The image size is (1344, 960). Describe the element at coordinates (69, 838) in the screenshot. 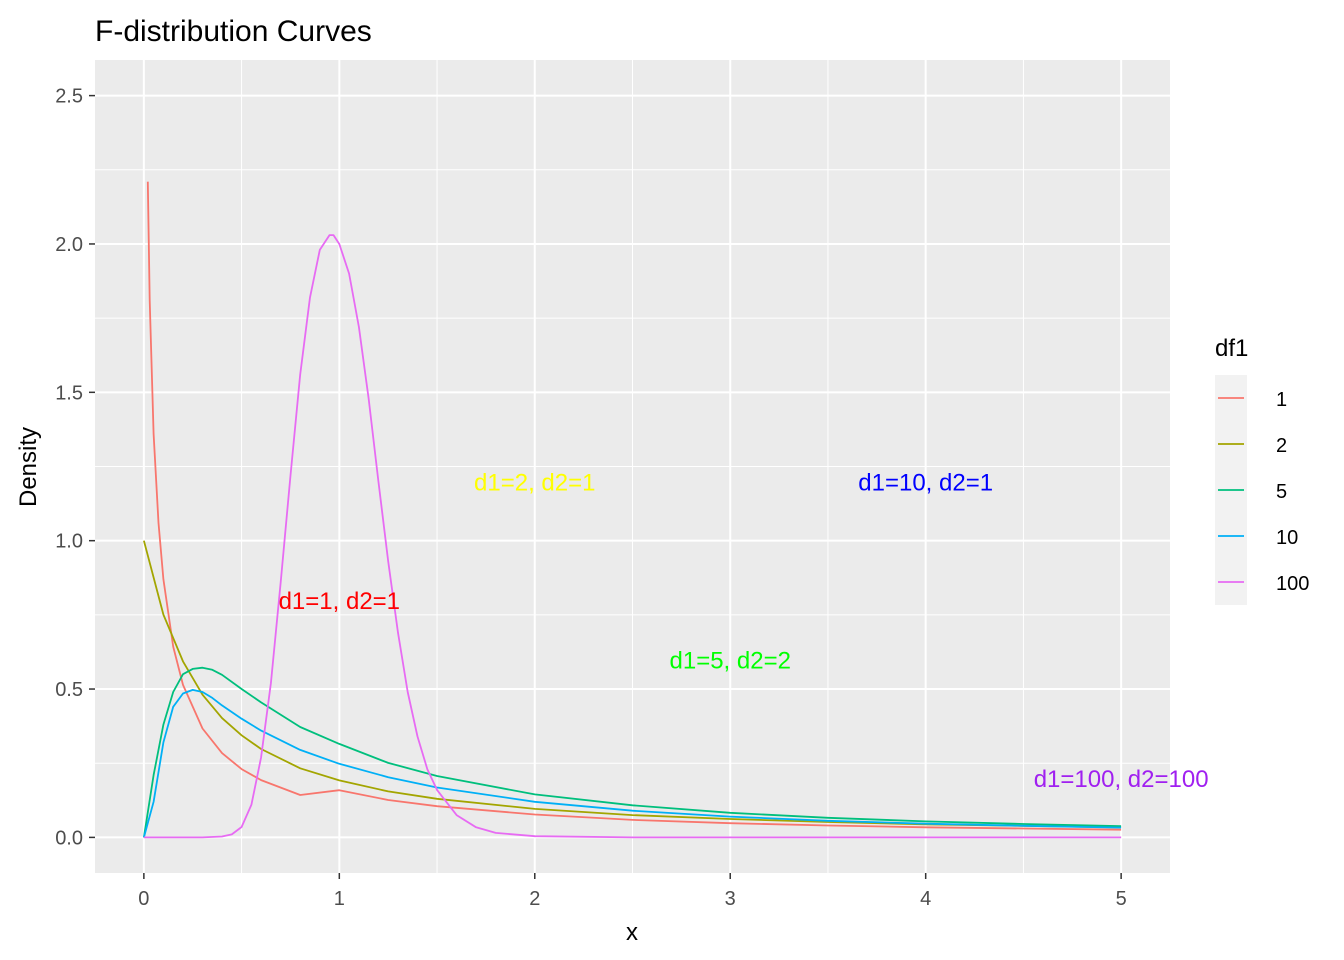

I see `y-tick-label: 0.0` at that location.